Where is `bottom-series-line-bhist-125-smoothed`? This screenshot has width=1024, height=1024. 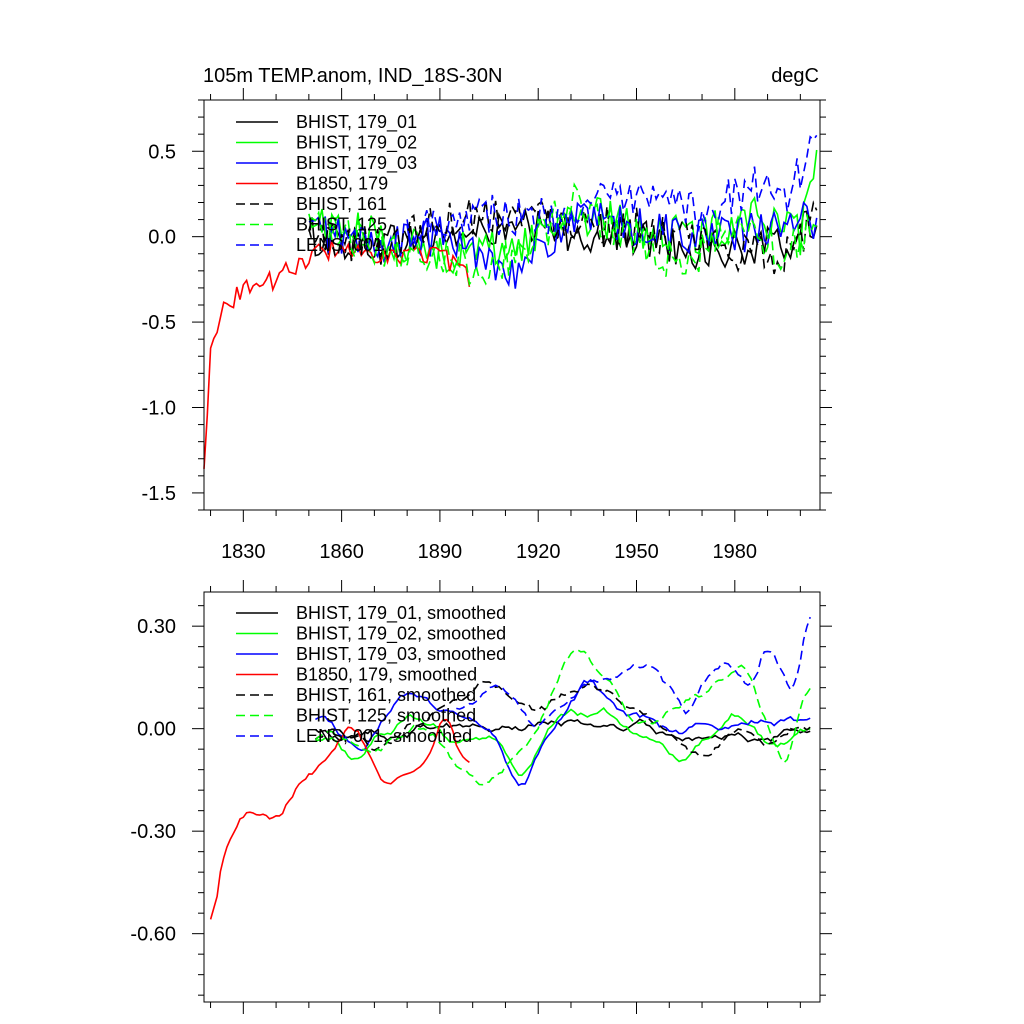 bottom-series-line-bhist-125-smoothed is located at coordinates (562, 717).